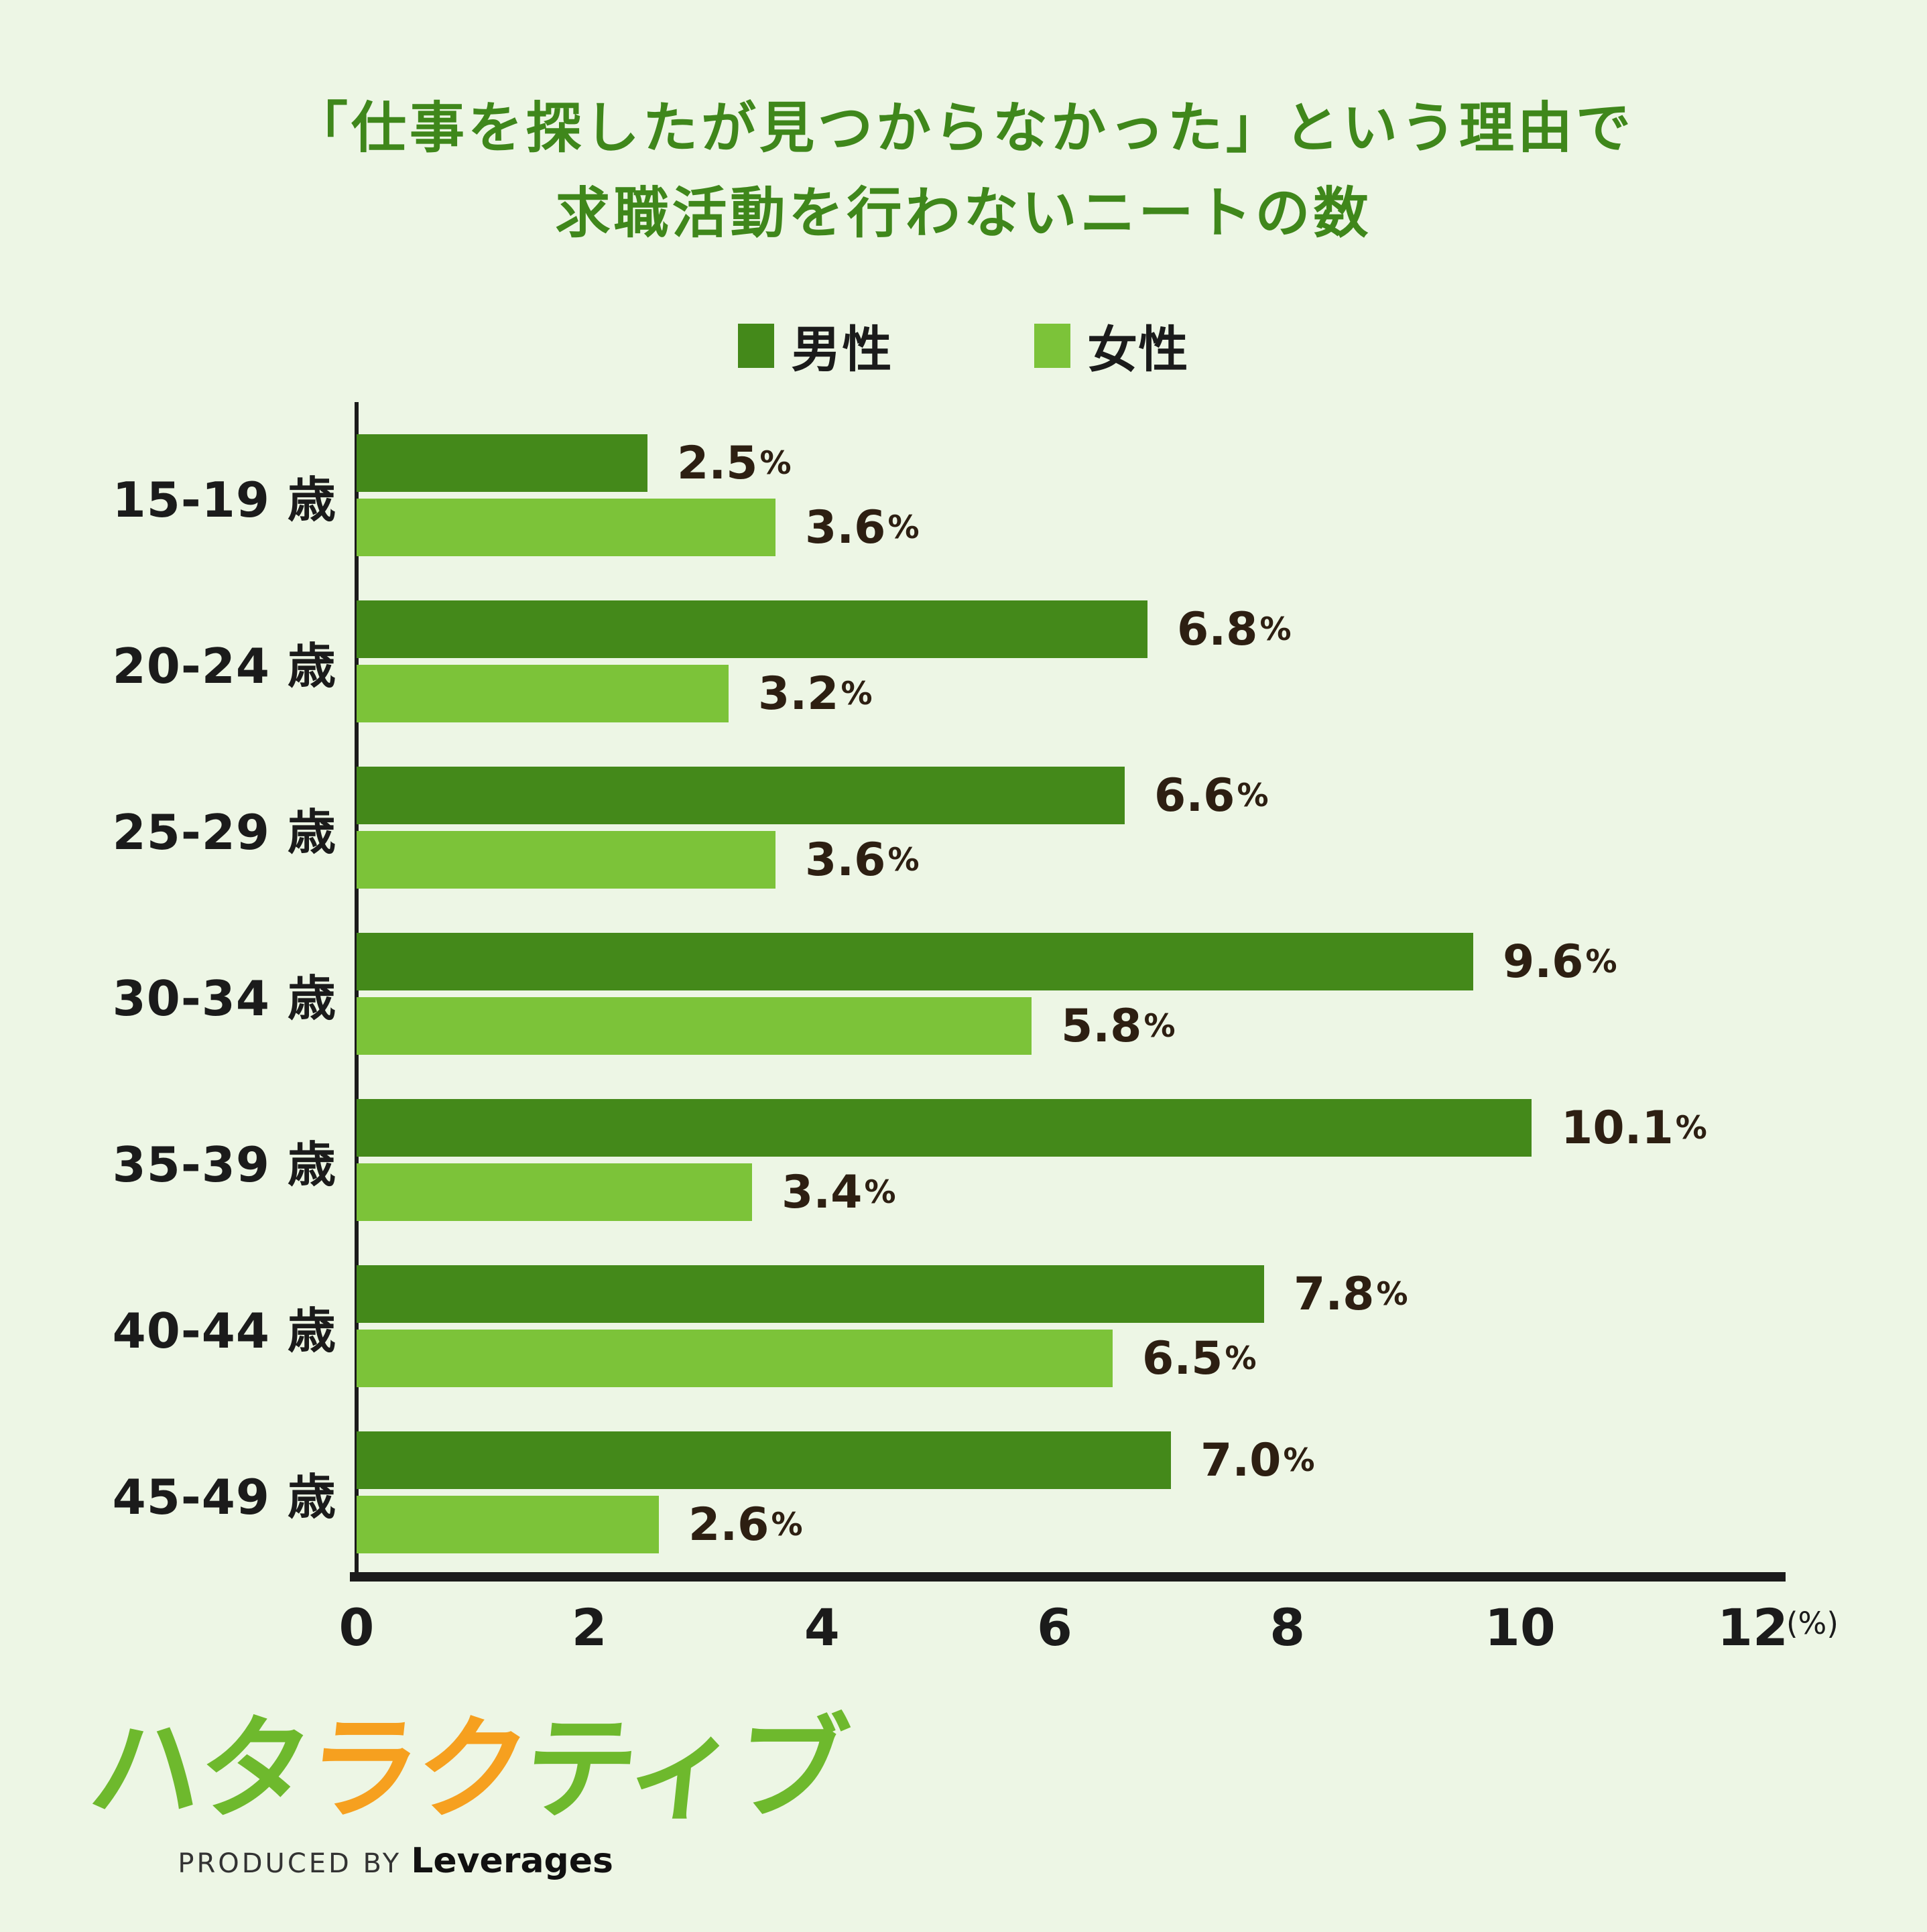  Describe the element at coordinates (1054, 1627) in the screenshot. I see `x-tick-label-6: 6` at that location.